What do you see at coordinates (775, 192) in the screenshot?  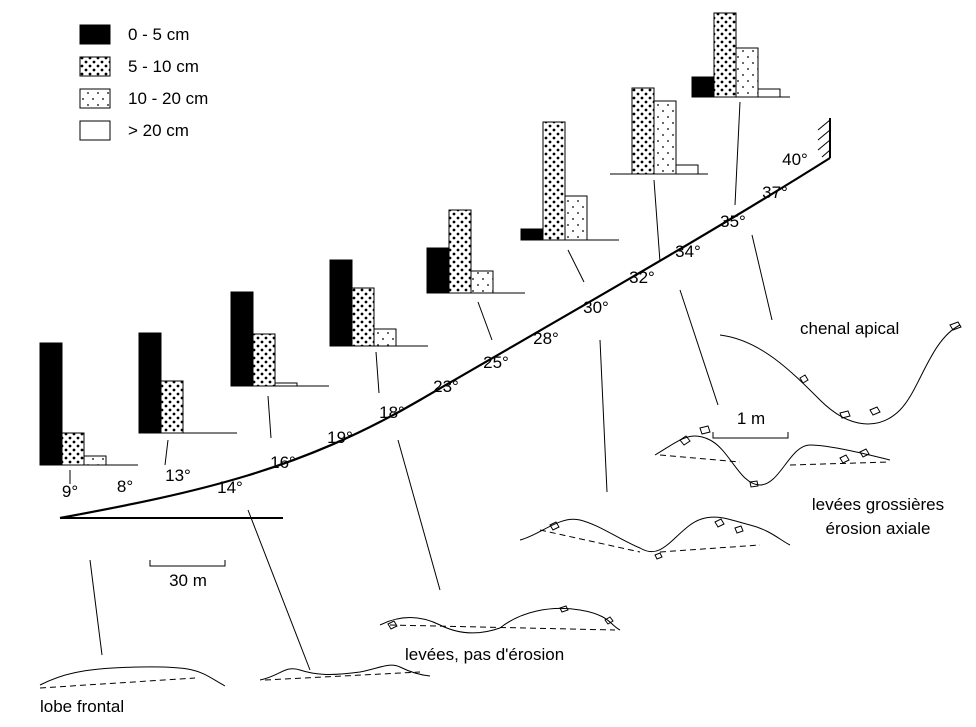 I see `slope-angle: 37°` at bounding box center [775, 192].